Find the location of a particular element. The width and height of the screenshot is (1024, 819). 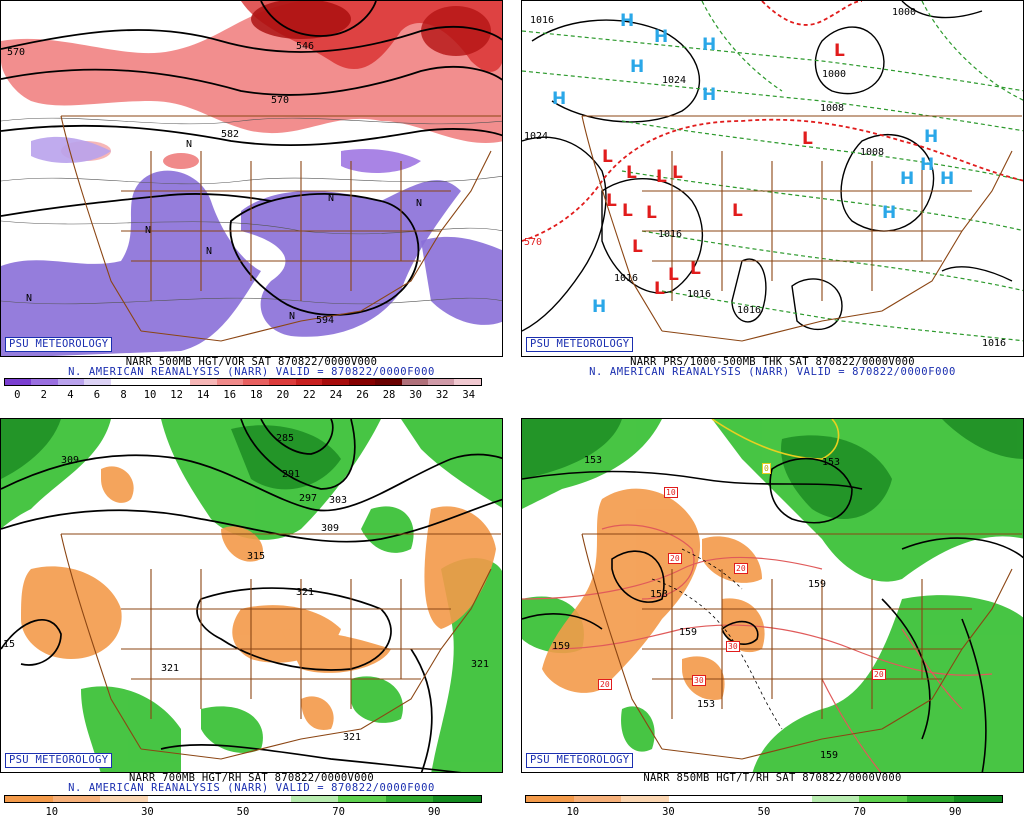

svg-text: 1008 is located at coordinates (832, 108).